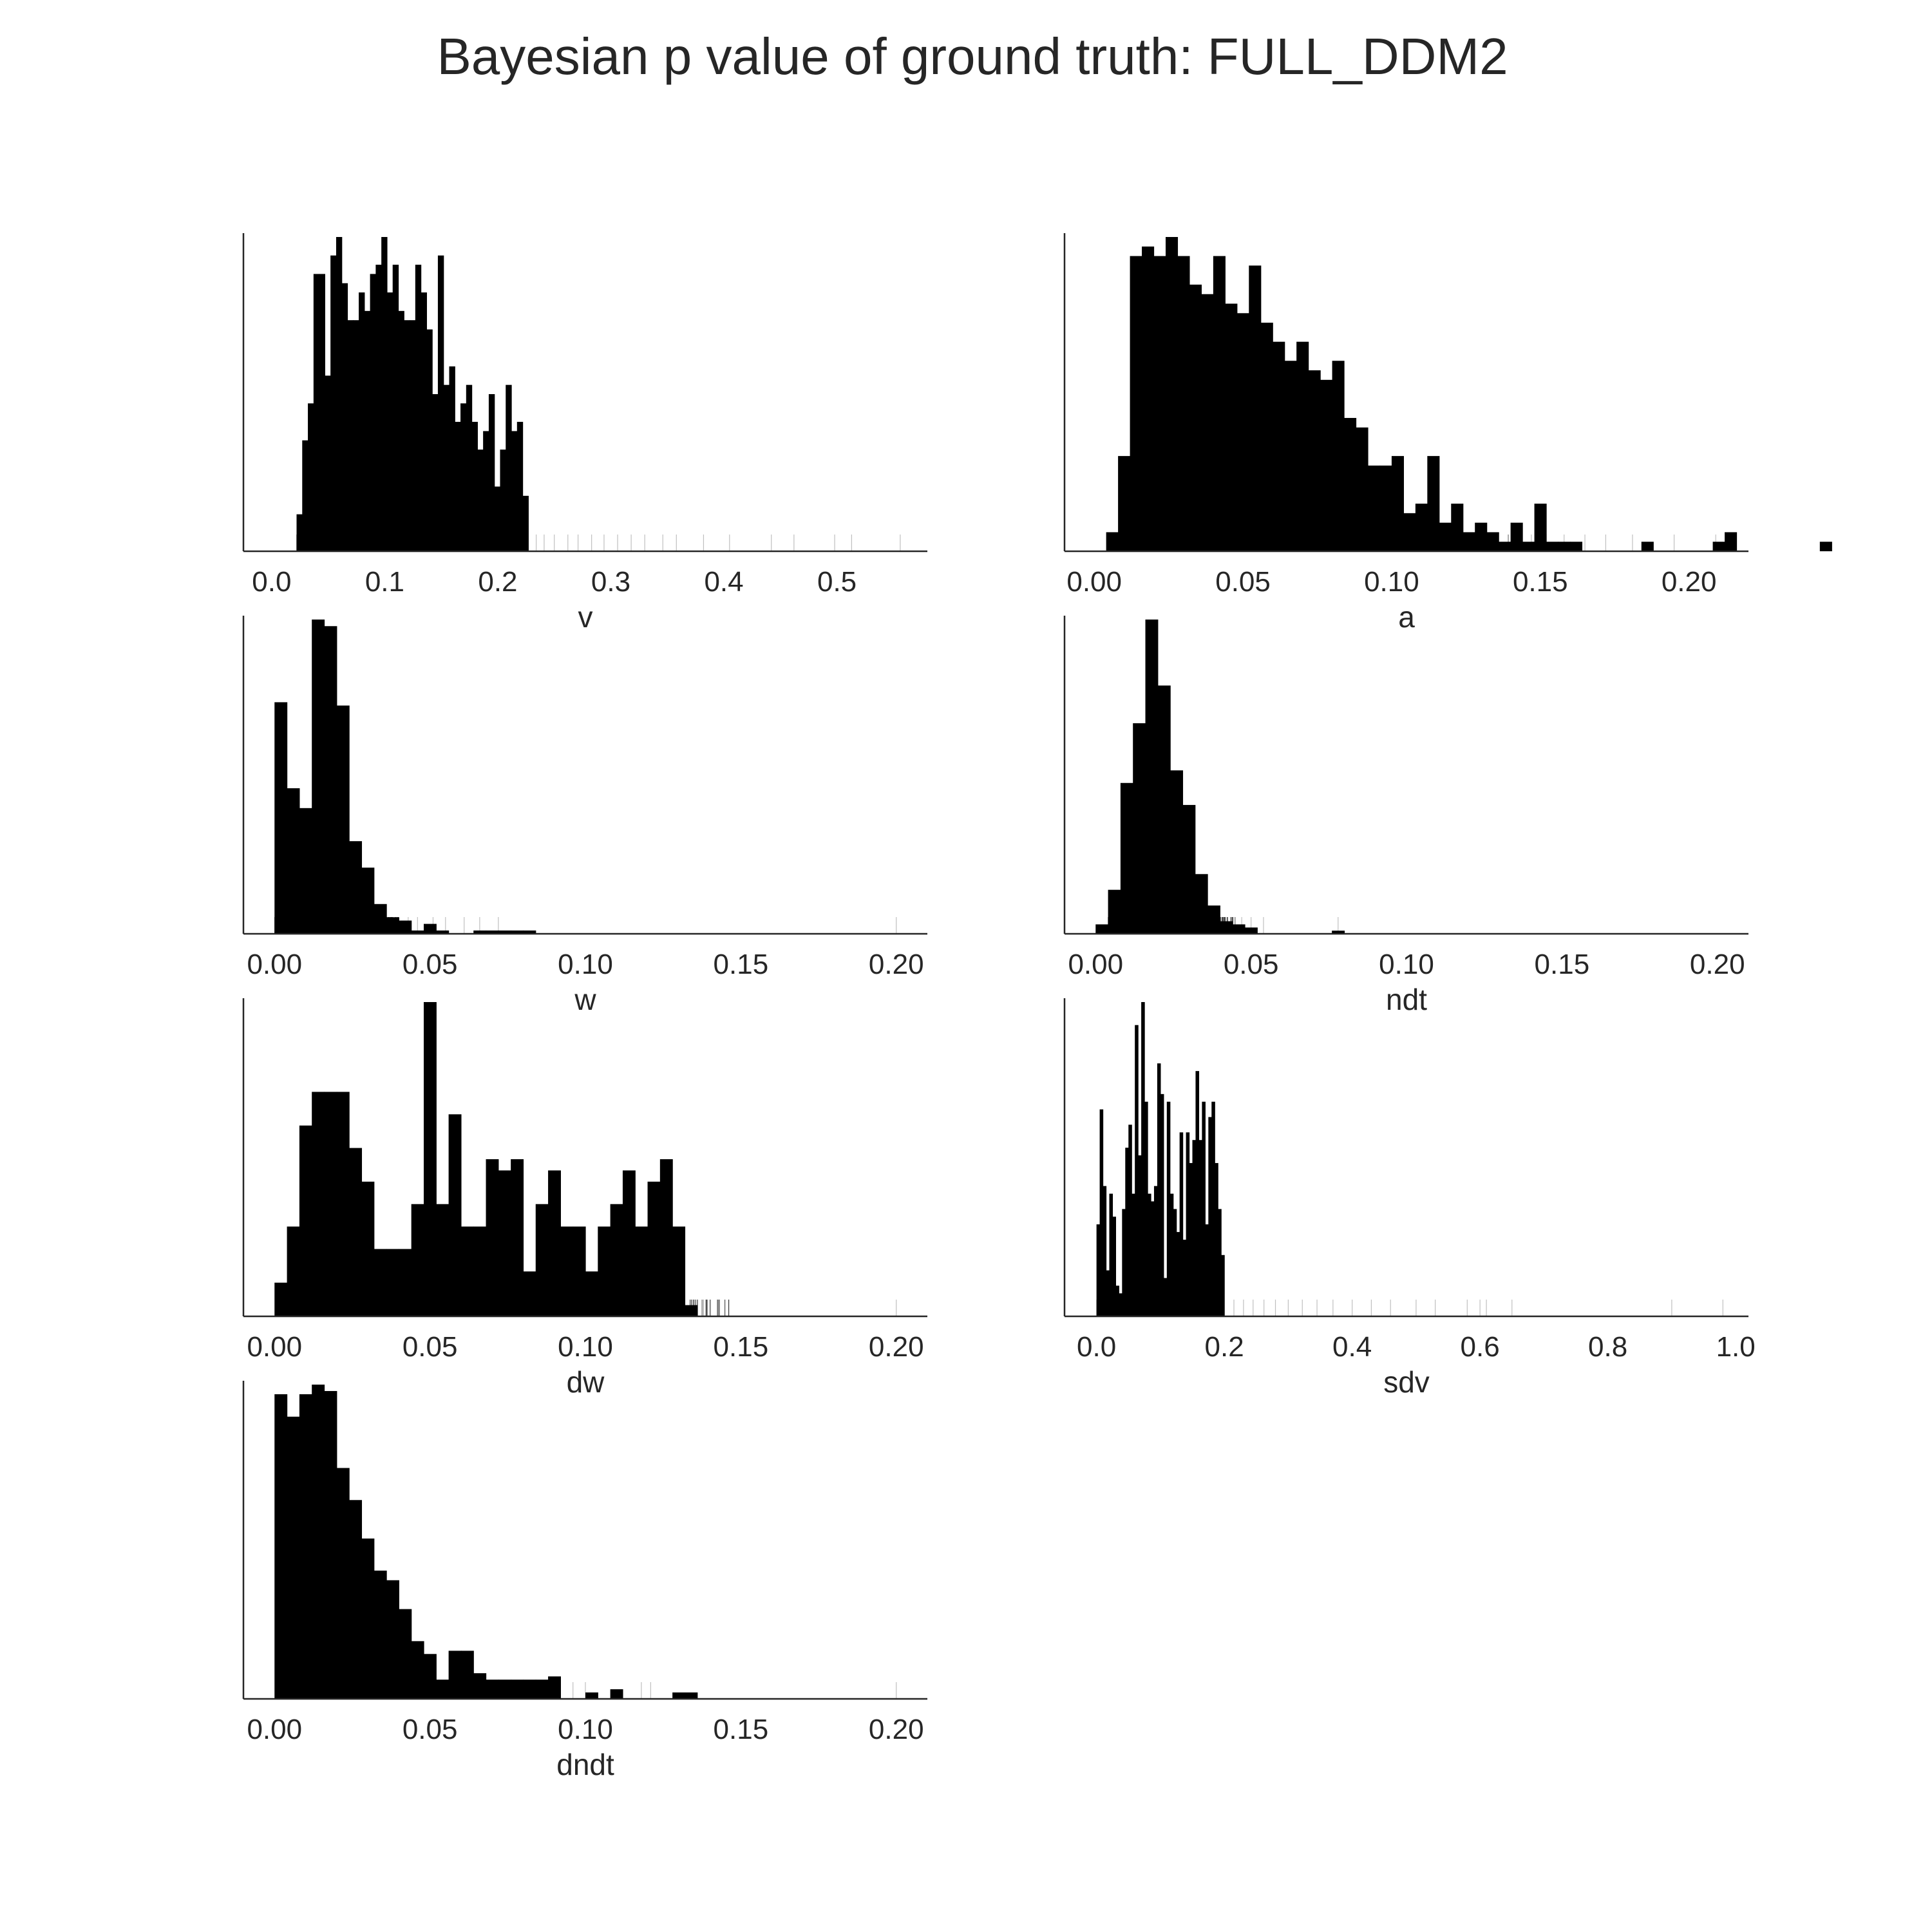  What do you see at coordinates (1407, 1000) in the screenshot?
I see `x-axis-label: ndt` at bounding box center [1407, 1000].